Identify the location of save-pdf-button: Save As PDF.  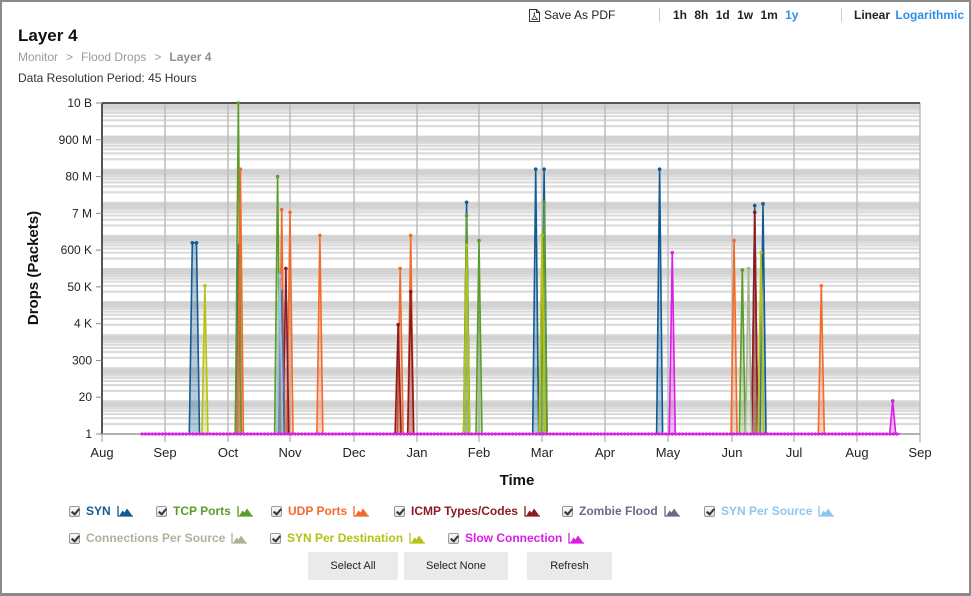
(572, 15).